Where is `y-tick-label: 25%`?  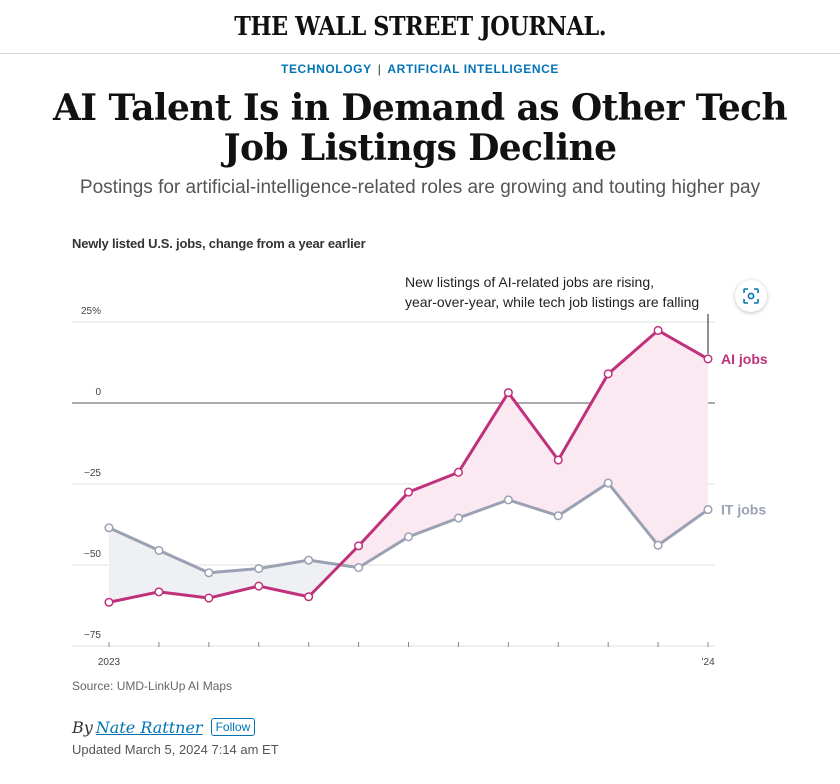 y-tick-label: 25% is located at coordinates (91, 311).